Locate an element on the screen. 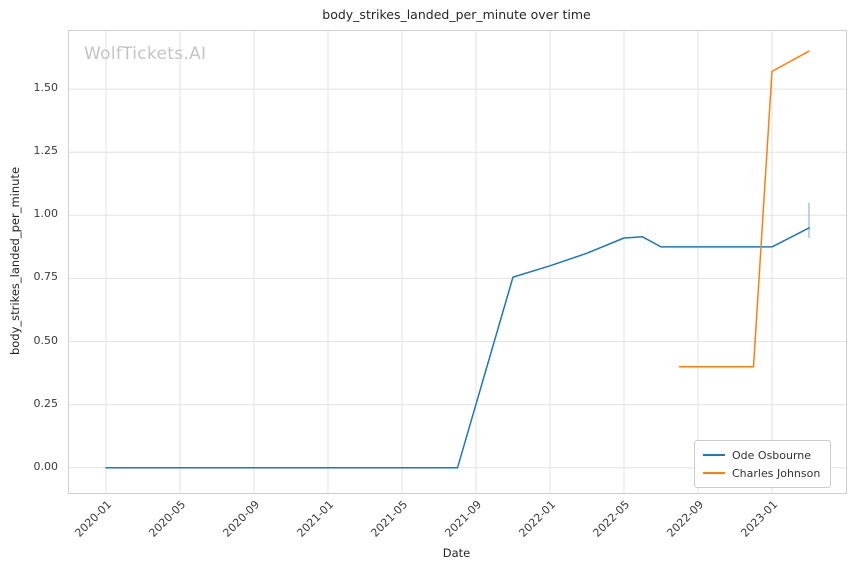 This screenshot has height=575, width=852. y-tick-label: 0.75 is located at coordinates (46, 277).